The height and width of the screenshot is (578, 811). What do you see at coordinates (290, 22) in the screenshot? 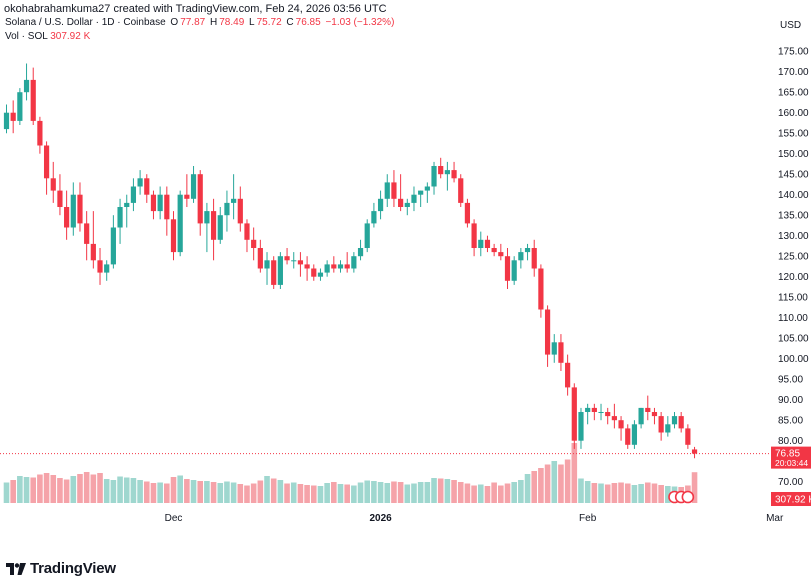
I see `close-label: C` at bounding box center [290, 22].